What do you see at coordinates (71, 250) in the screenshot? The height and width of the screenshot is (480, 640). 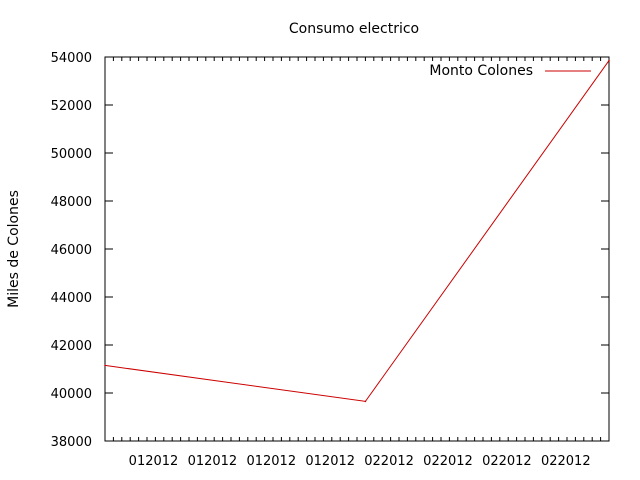 I see `y-tick-label: 46000` at bounding box center [71, 250].